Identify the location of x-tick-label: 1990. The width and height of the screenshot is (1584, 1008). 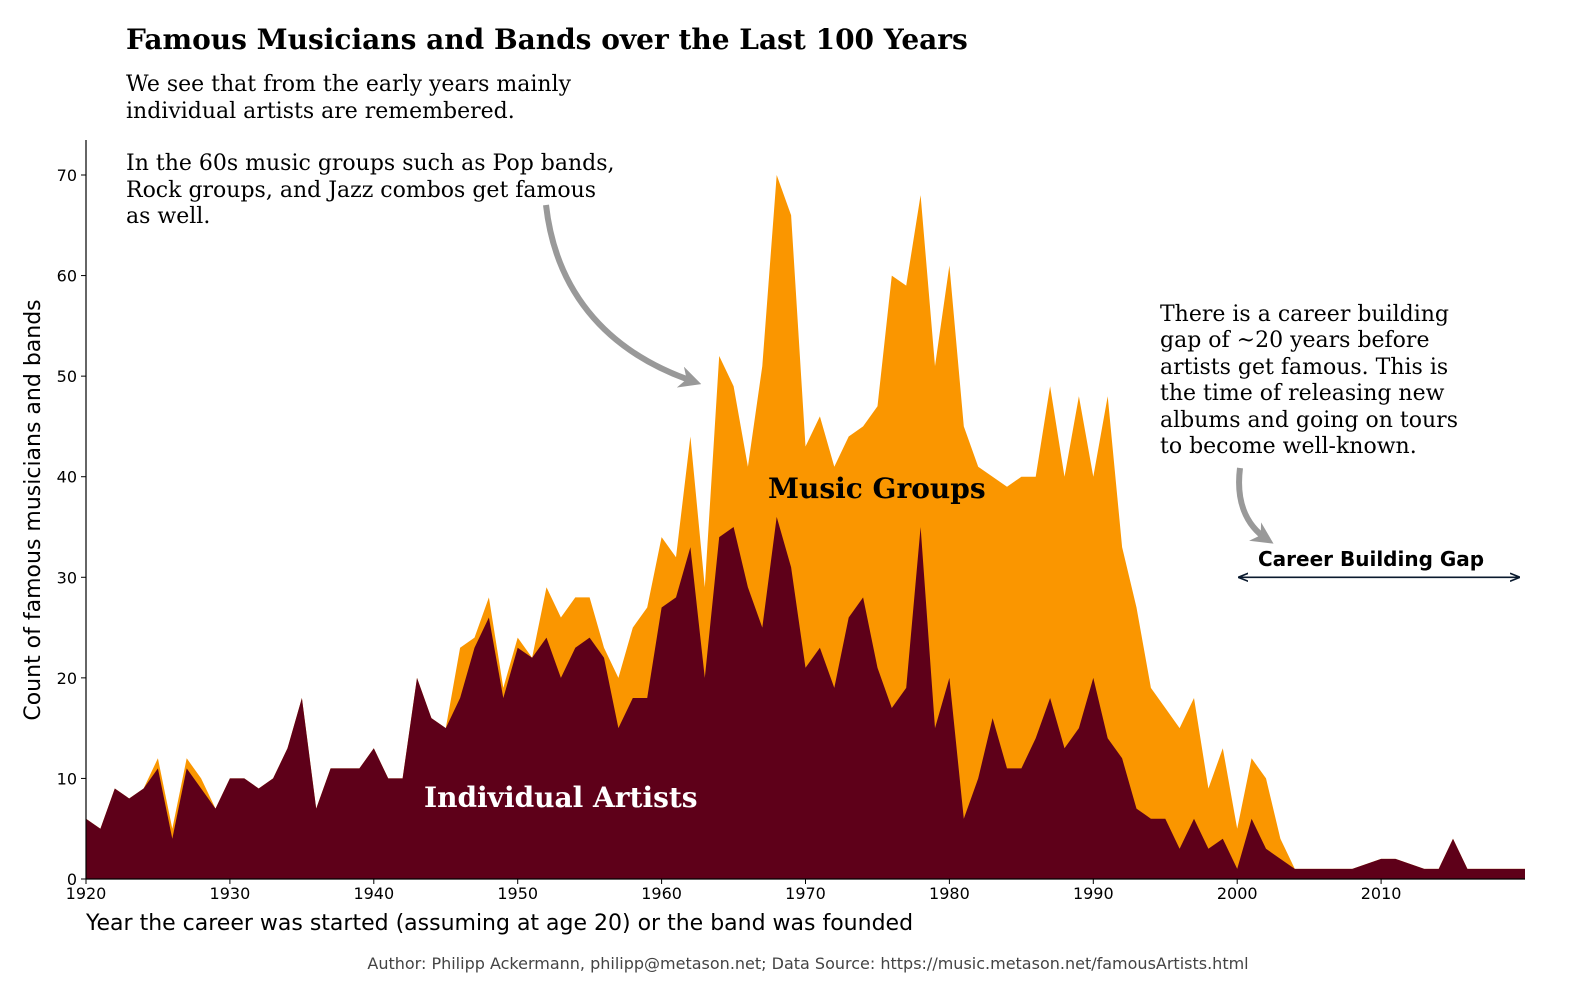
(1093, 893).